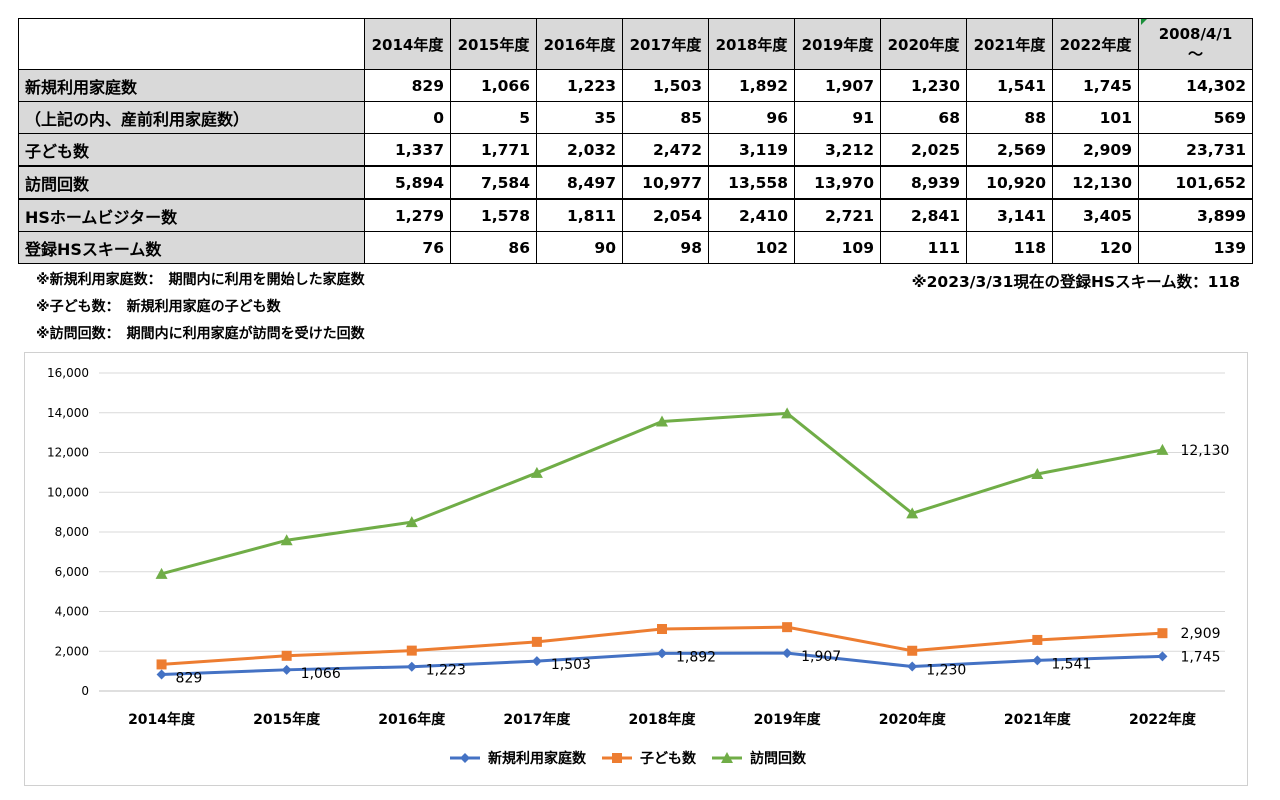 The image size is (1280, 800). Describe the element at coordinates (407, 150) in the screenshot. I see `table-cell: 1,337` at that location.